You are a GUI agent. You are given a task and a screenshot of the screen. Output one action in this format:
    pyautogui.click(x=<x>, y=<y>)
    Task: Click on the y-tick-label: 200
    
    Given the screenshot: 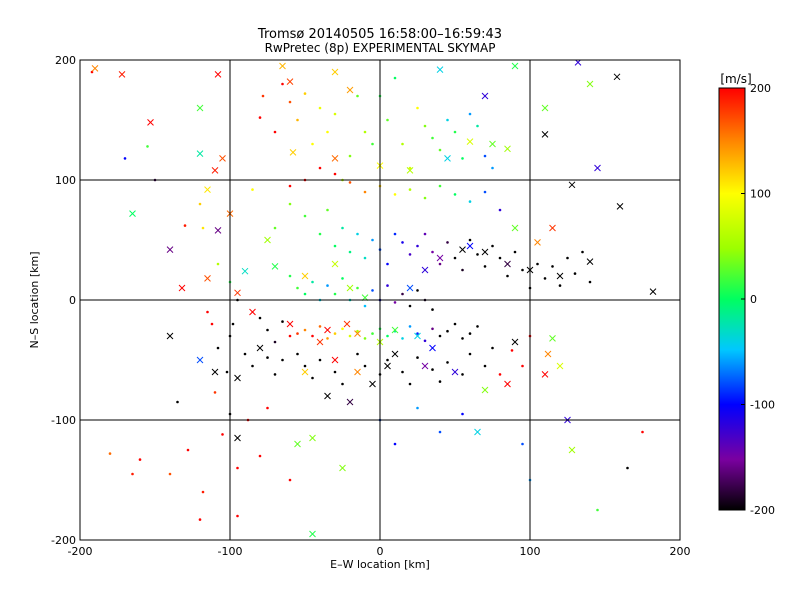 What is the action you would take?
    pyautogui.click(x=65, y=60)
    